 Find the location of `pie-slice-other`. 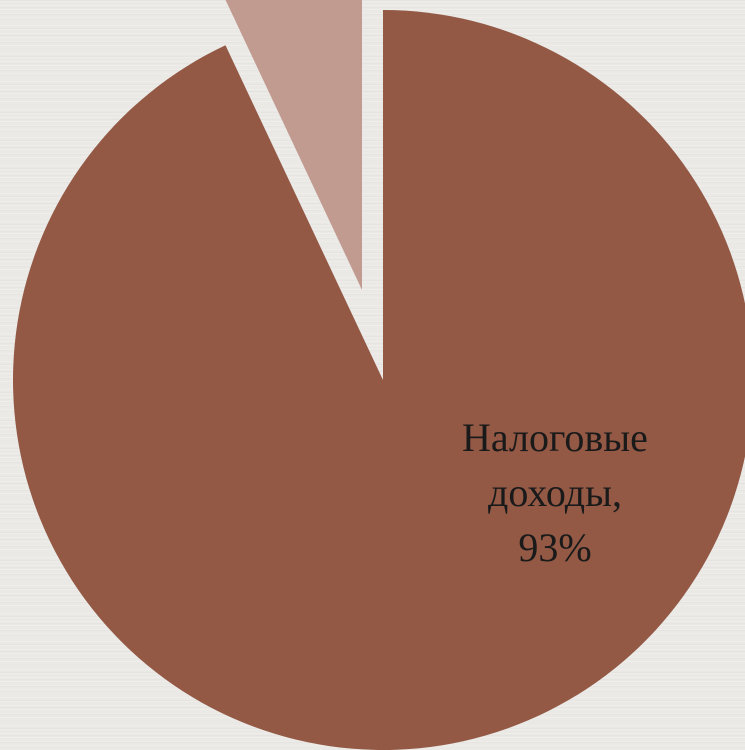

pie-slice-other is located at coordinates (293, 145).